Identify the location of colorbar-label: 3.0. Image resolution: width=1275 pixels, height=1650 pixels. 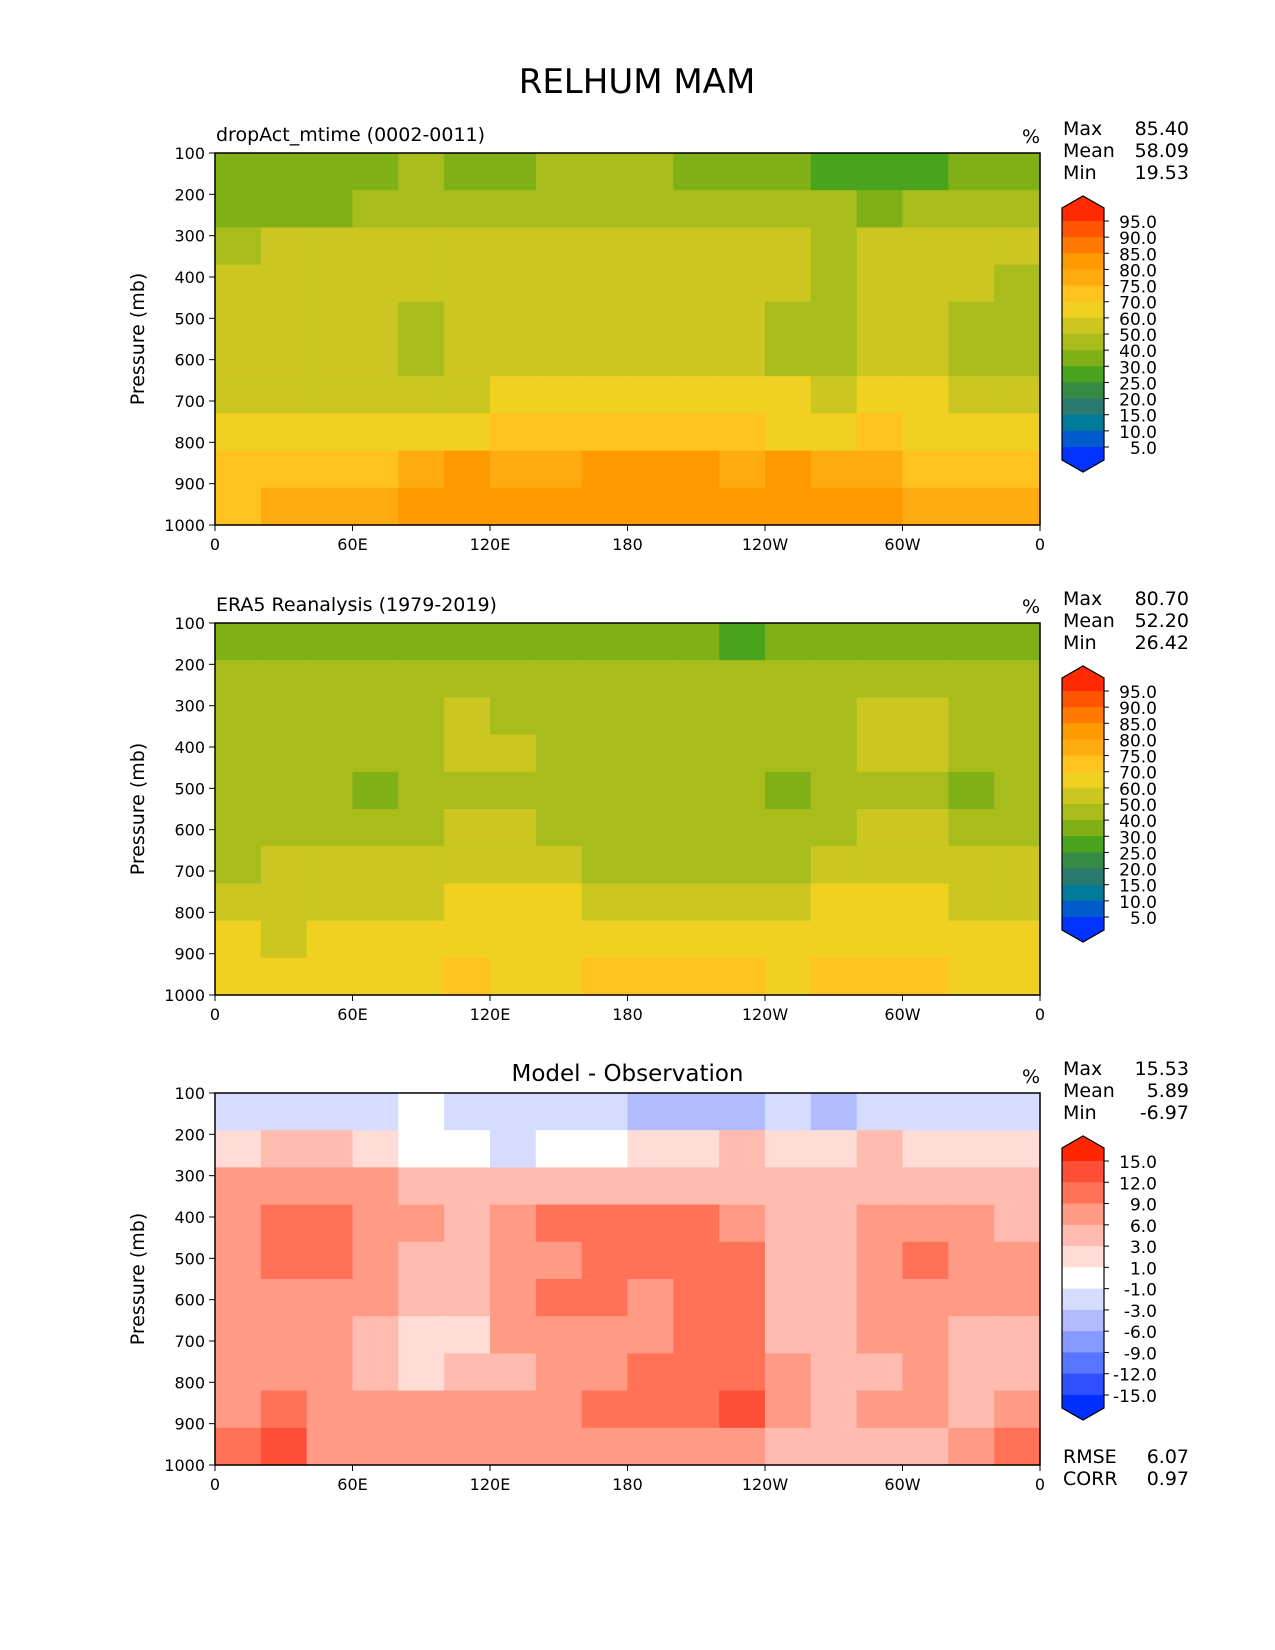
(1143, 1248).